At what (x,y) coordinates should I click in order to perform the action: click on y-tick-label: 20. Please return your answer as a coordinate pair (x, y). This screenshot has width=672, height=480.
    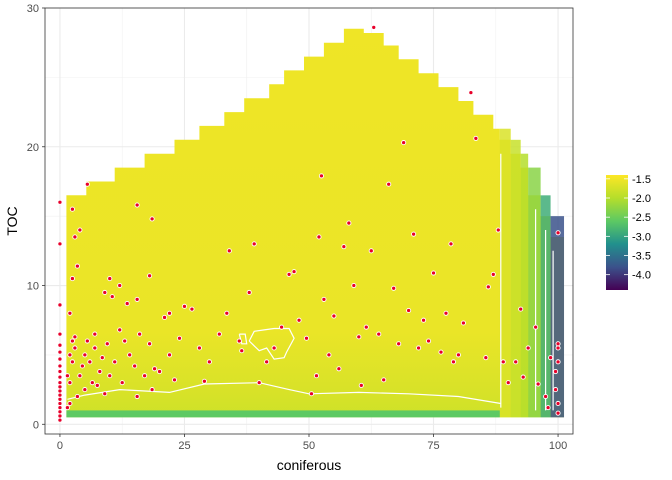
    Looking at the image, I should click on (33, 148).